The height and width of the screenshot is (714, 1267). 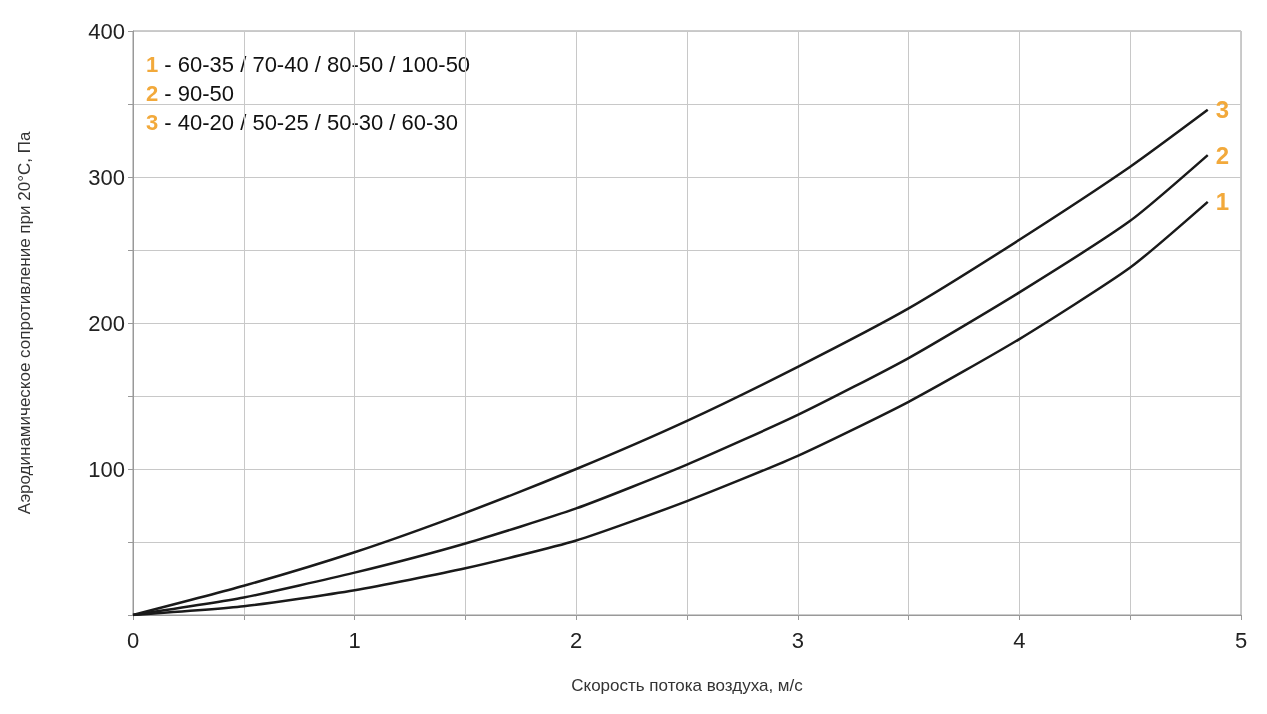 I want to click on x-tick-label: 1, so click(x=354, y=640).